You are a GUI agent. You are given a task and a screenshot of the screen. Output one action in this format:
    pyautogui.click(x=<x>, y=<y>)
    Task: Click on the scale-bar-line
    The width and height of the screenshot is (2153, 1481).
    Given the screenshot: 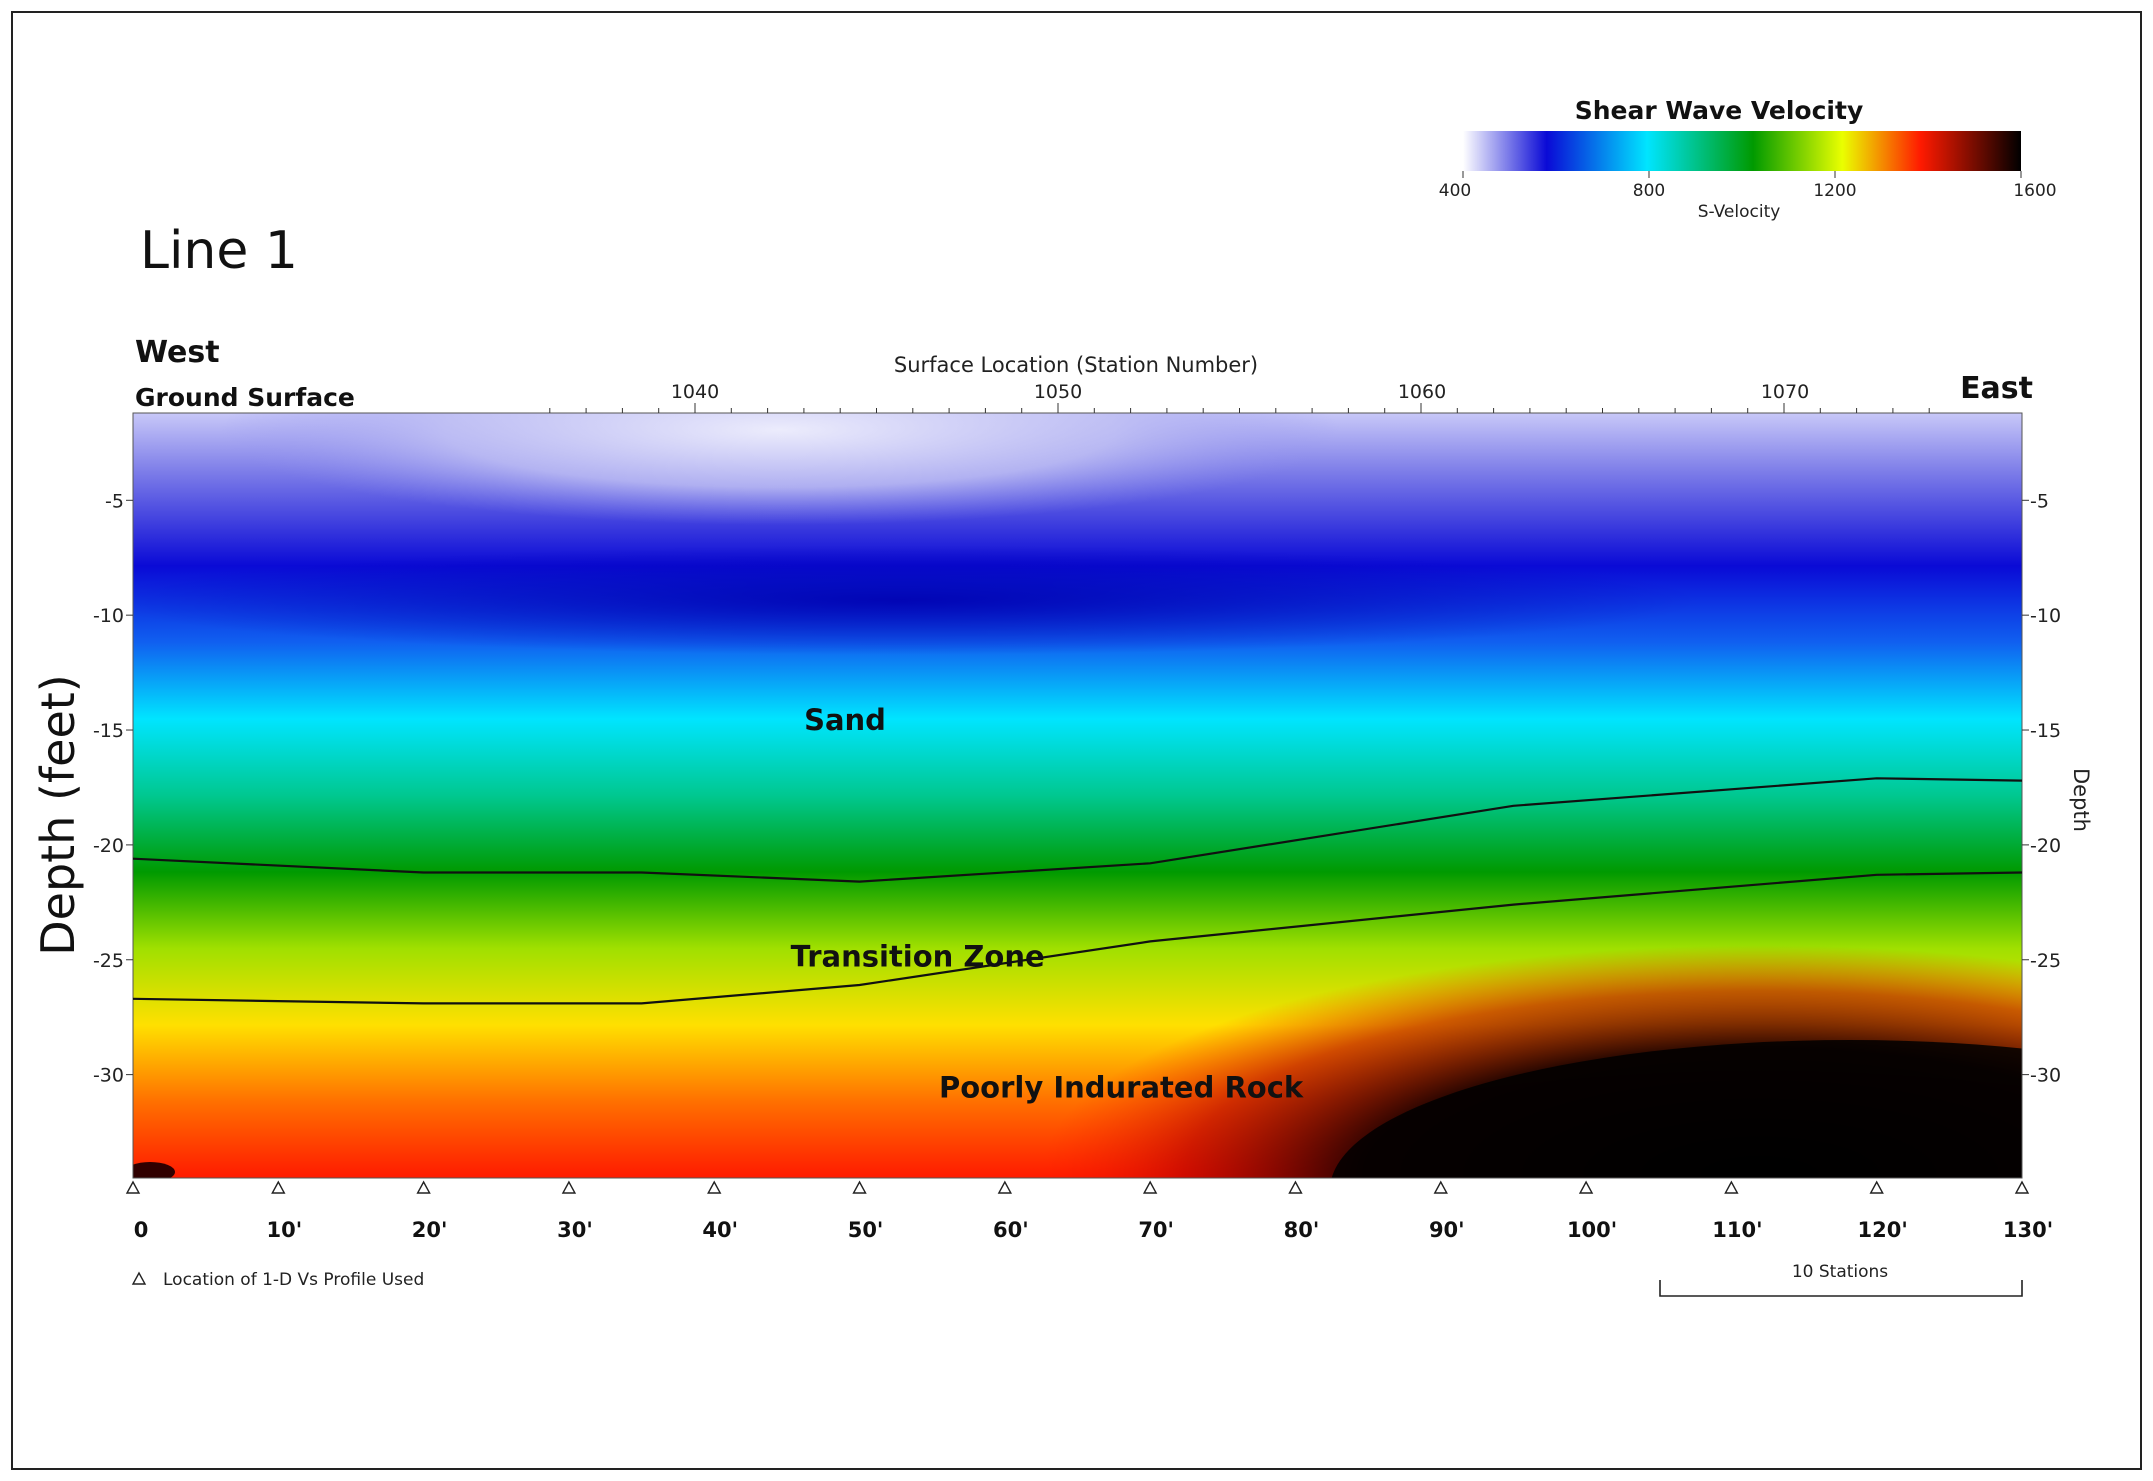 What is the action you would take?
    pyautogui.click(x=1841, y=1288)
    